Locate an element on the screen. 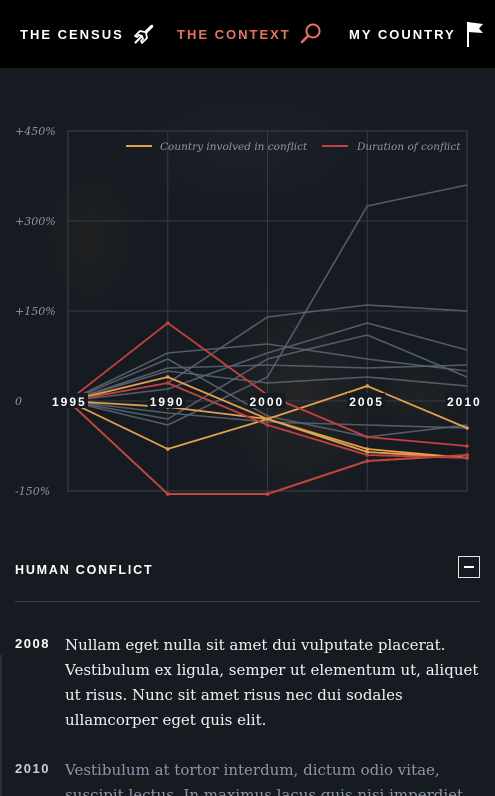 The width and height of the screenshot is (495, 796). section-header: HUMAN CONFLICT is located at coordinates (247, 578).